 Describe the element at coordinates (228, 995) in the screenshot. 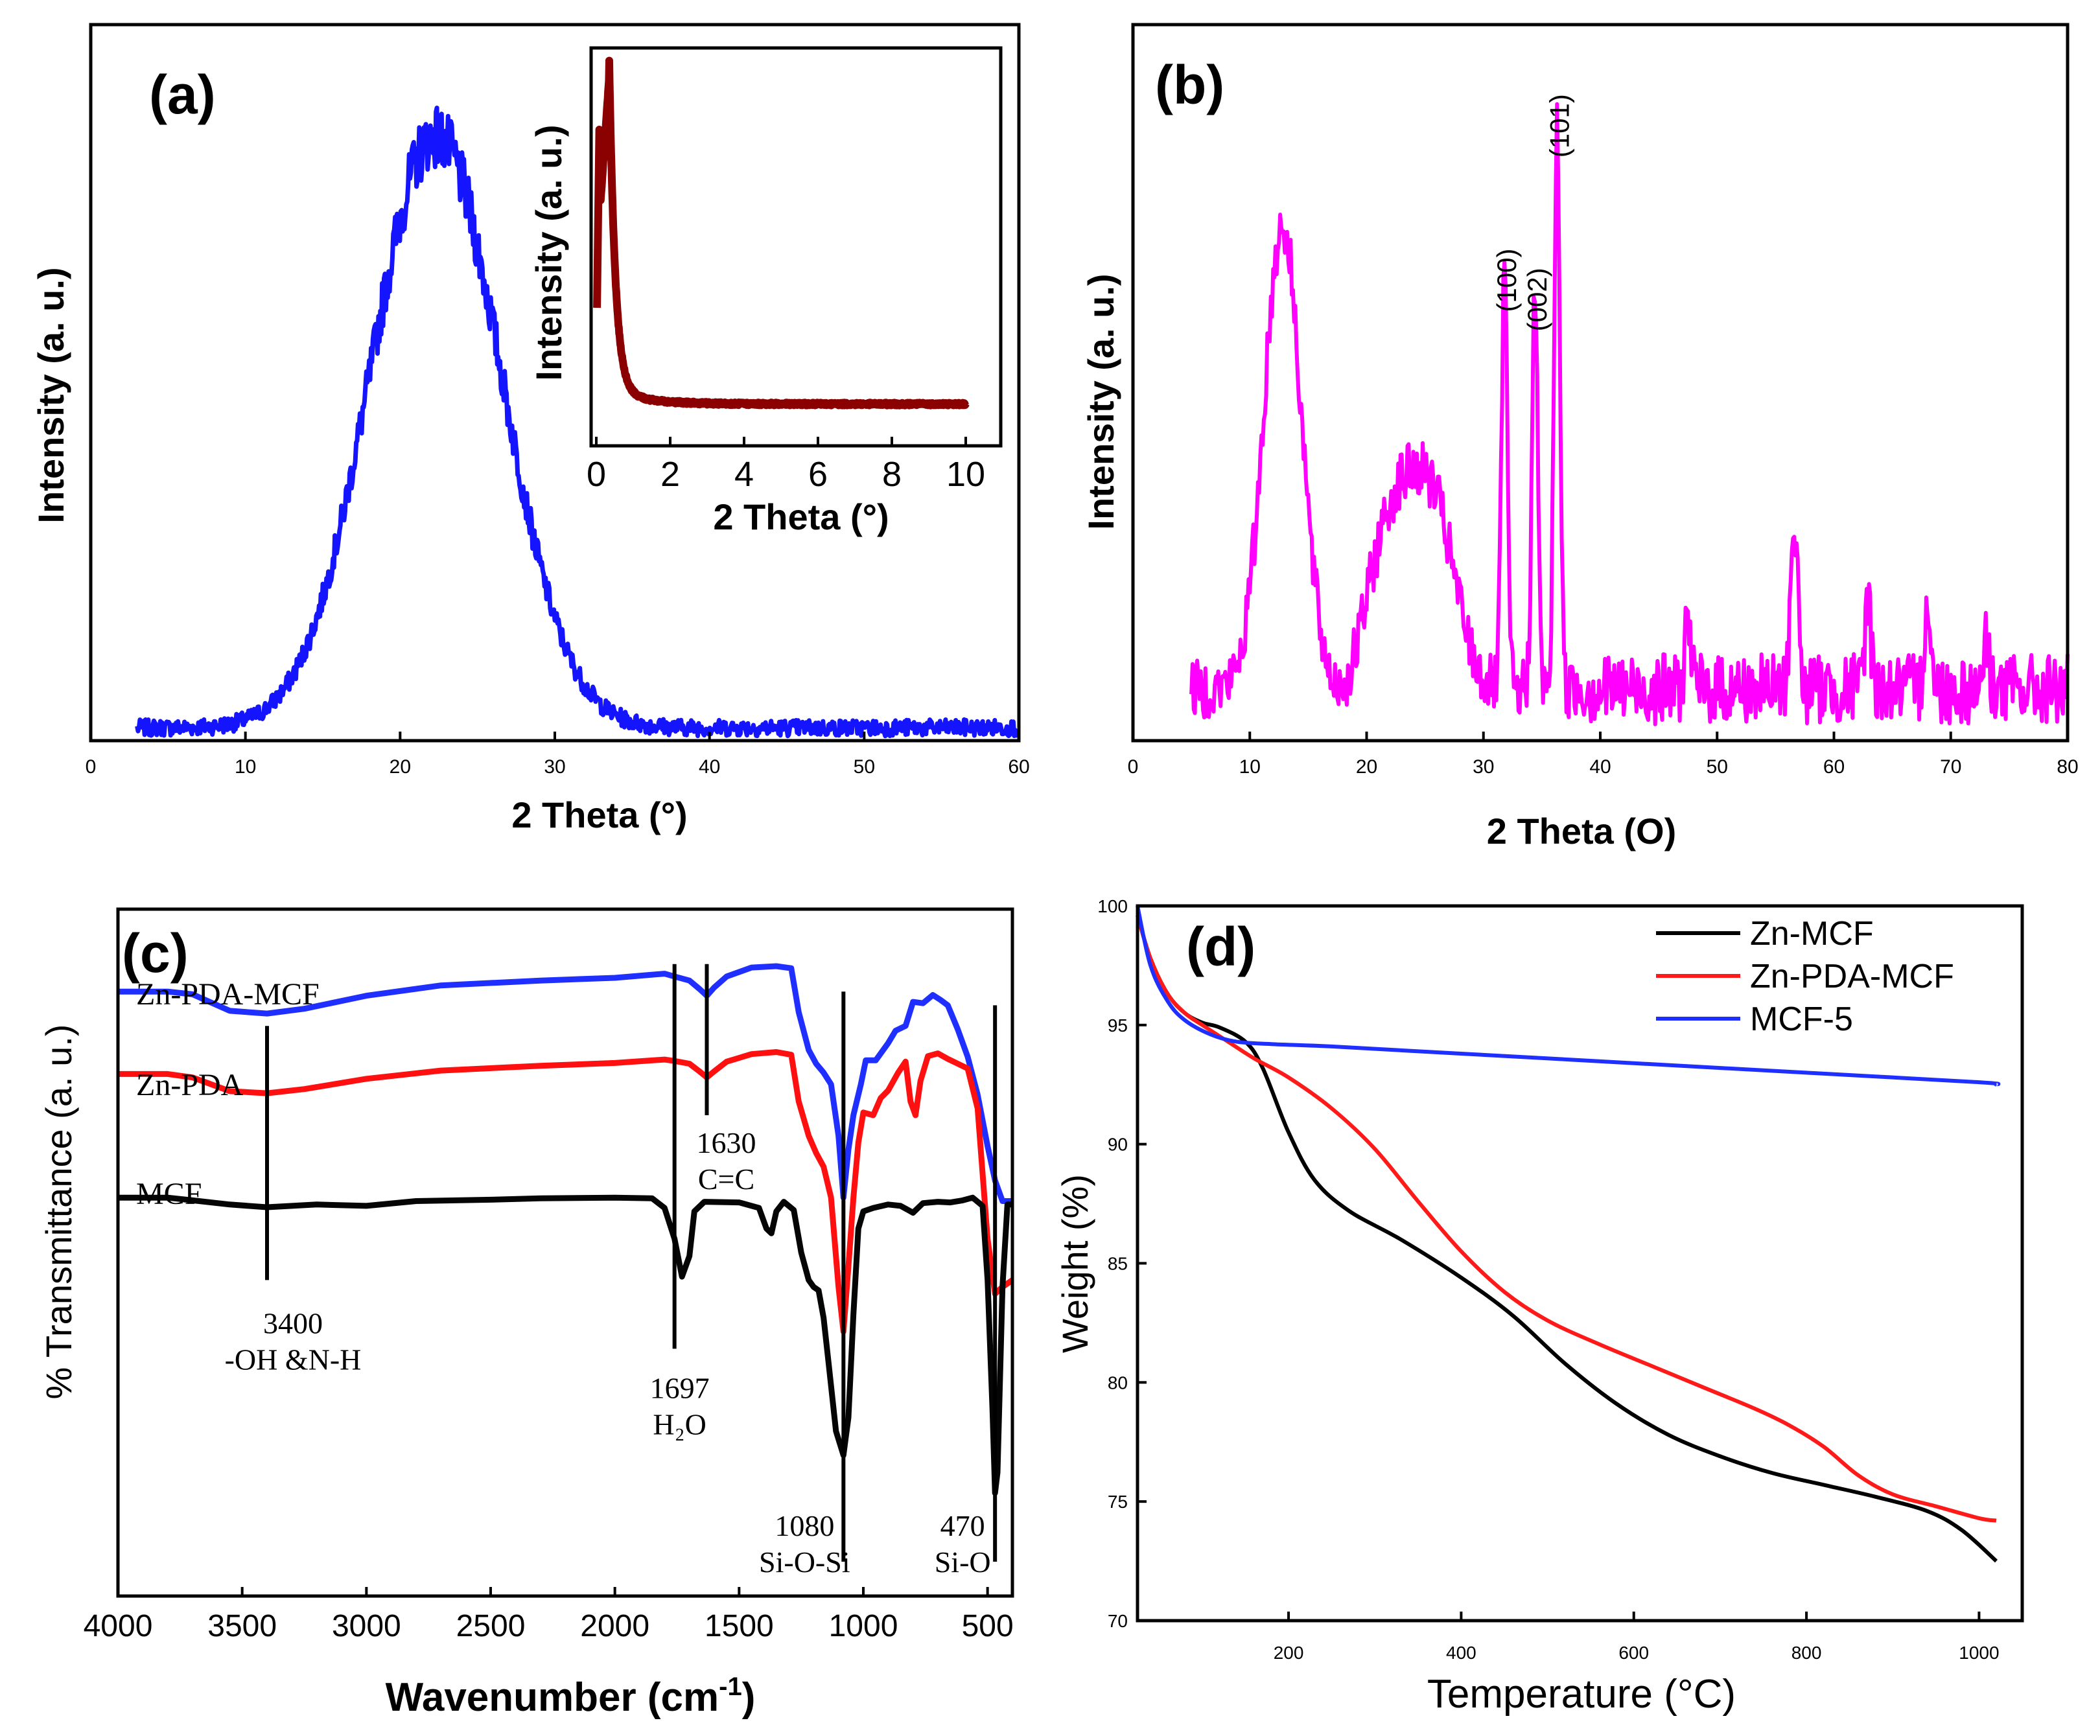

I see `series-label-zn-pda-mcf: Zn-PDA-MCF` at that location.